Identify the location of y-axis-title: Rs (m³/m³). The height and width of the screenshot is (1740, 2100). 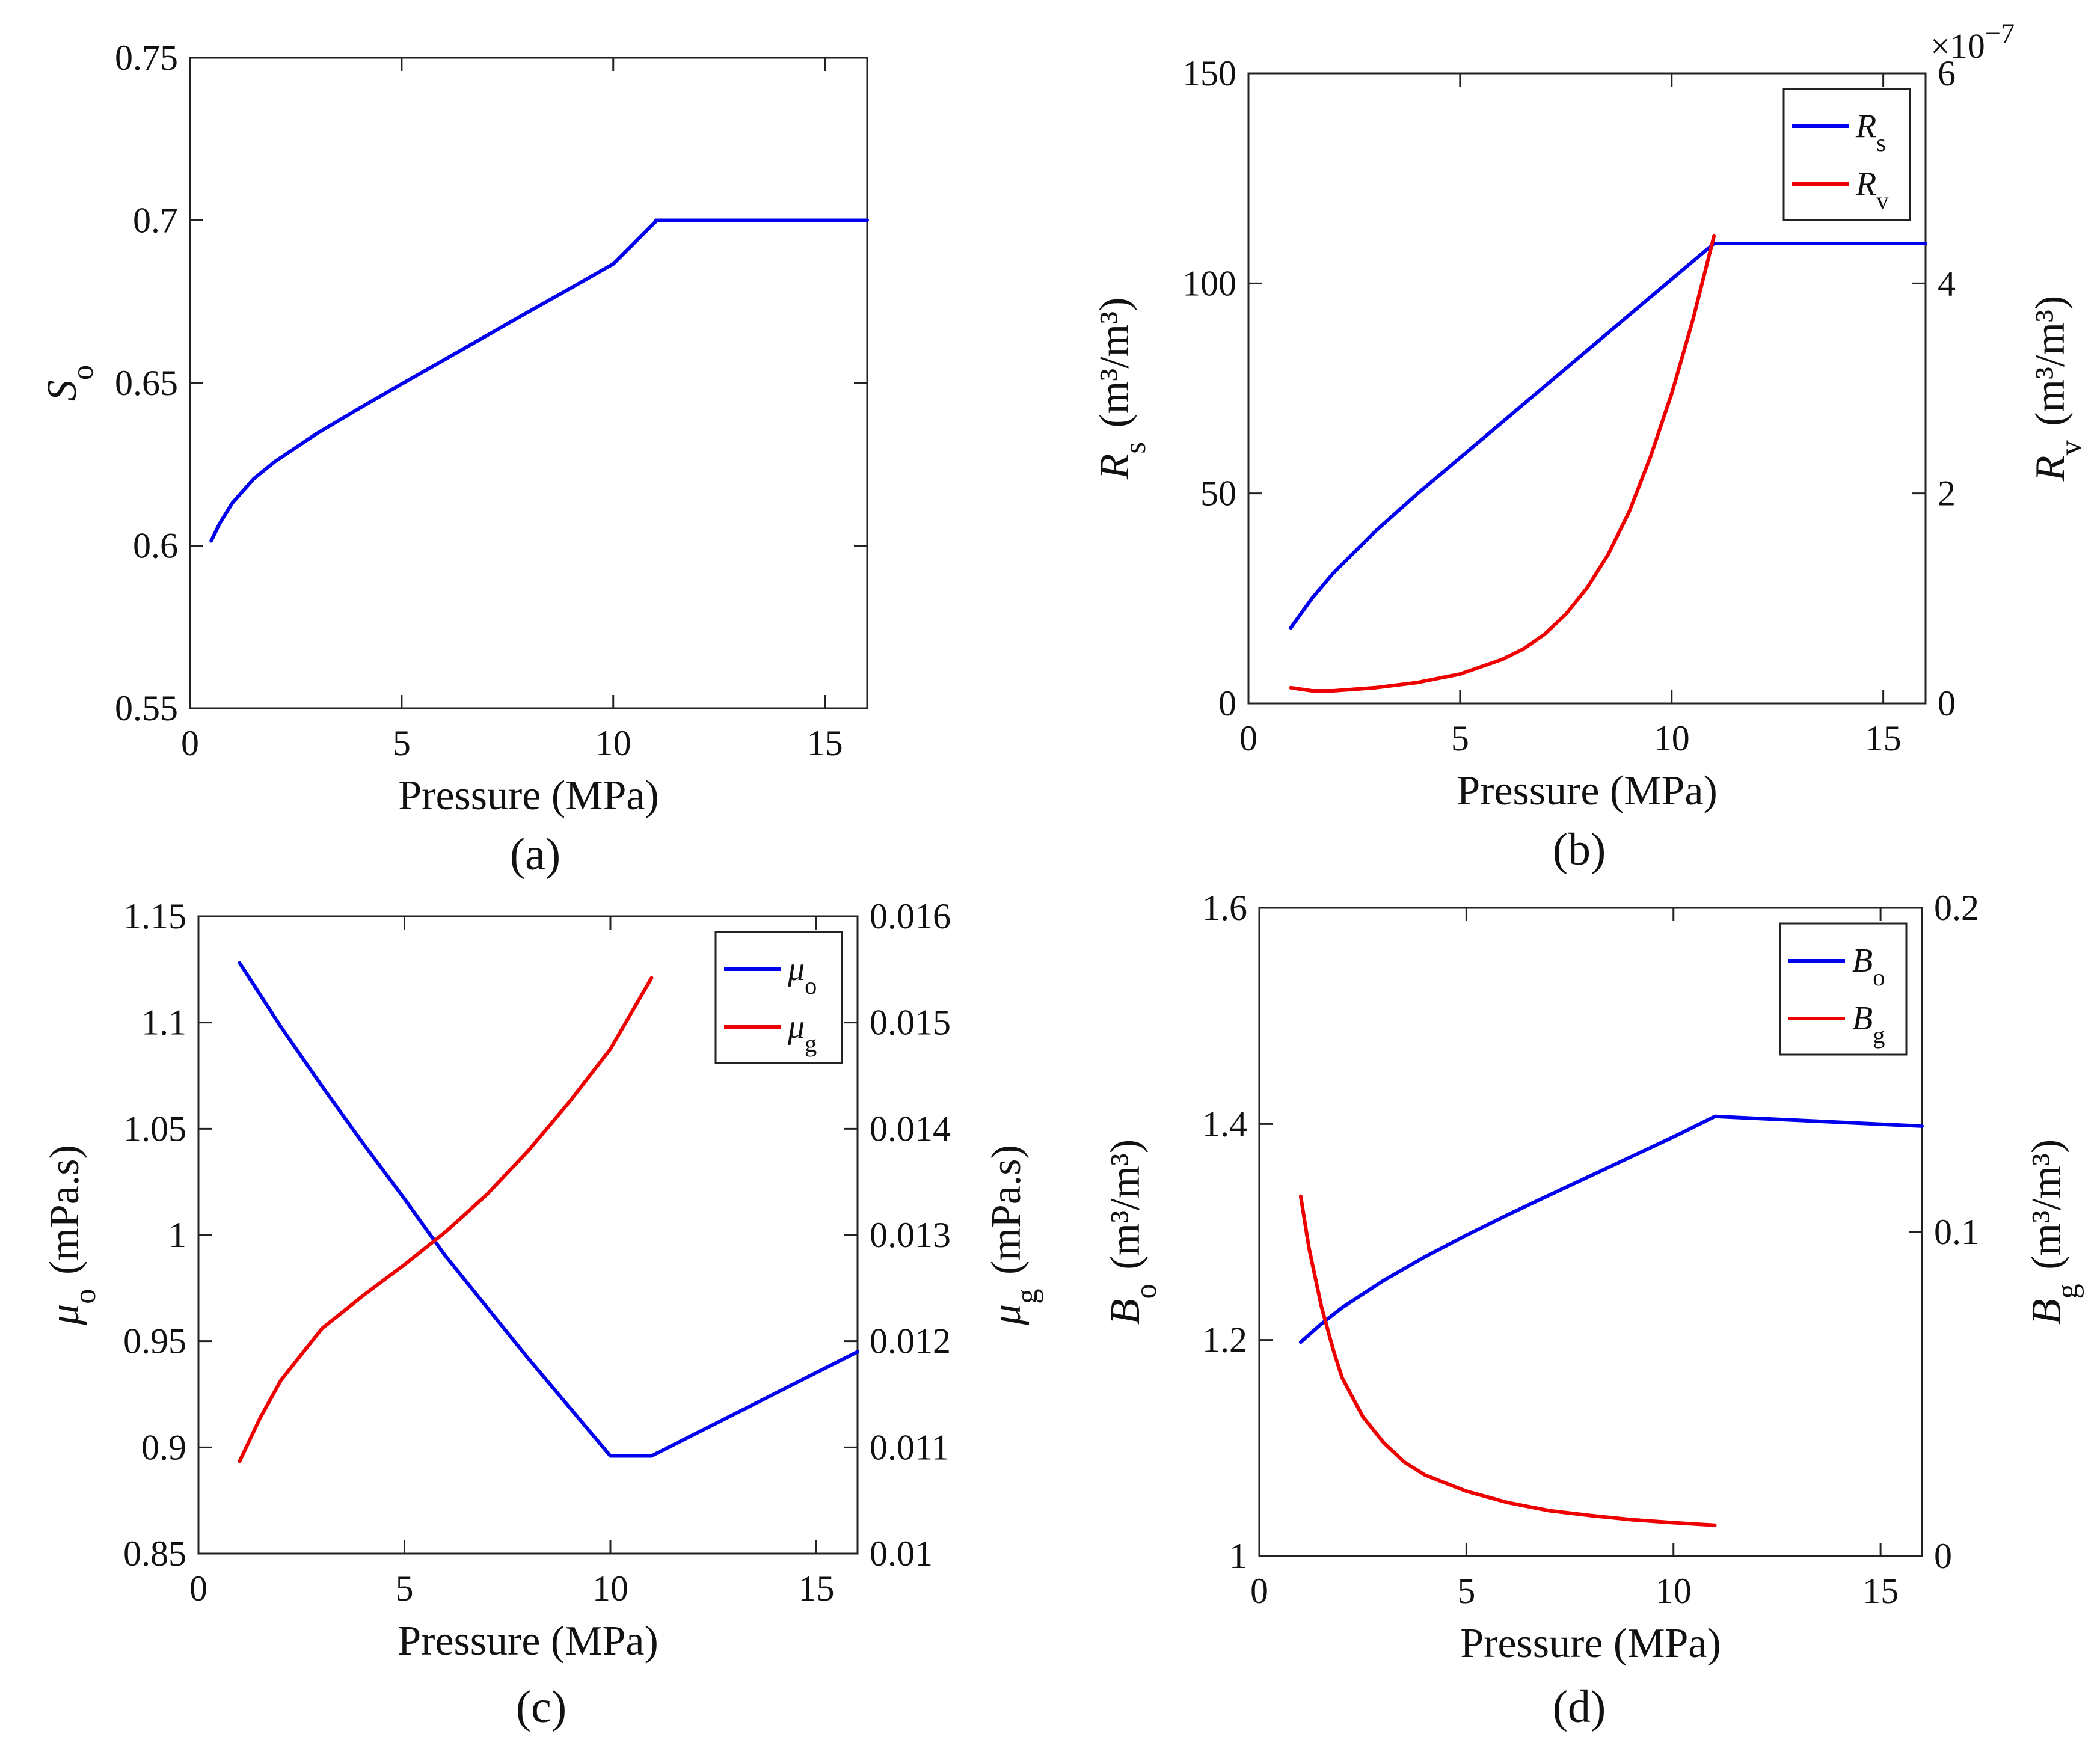
(1121, 389).